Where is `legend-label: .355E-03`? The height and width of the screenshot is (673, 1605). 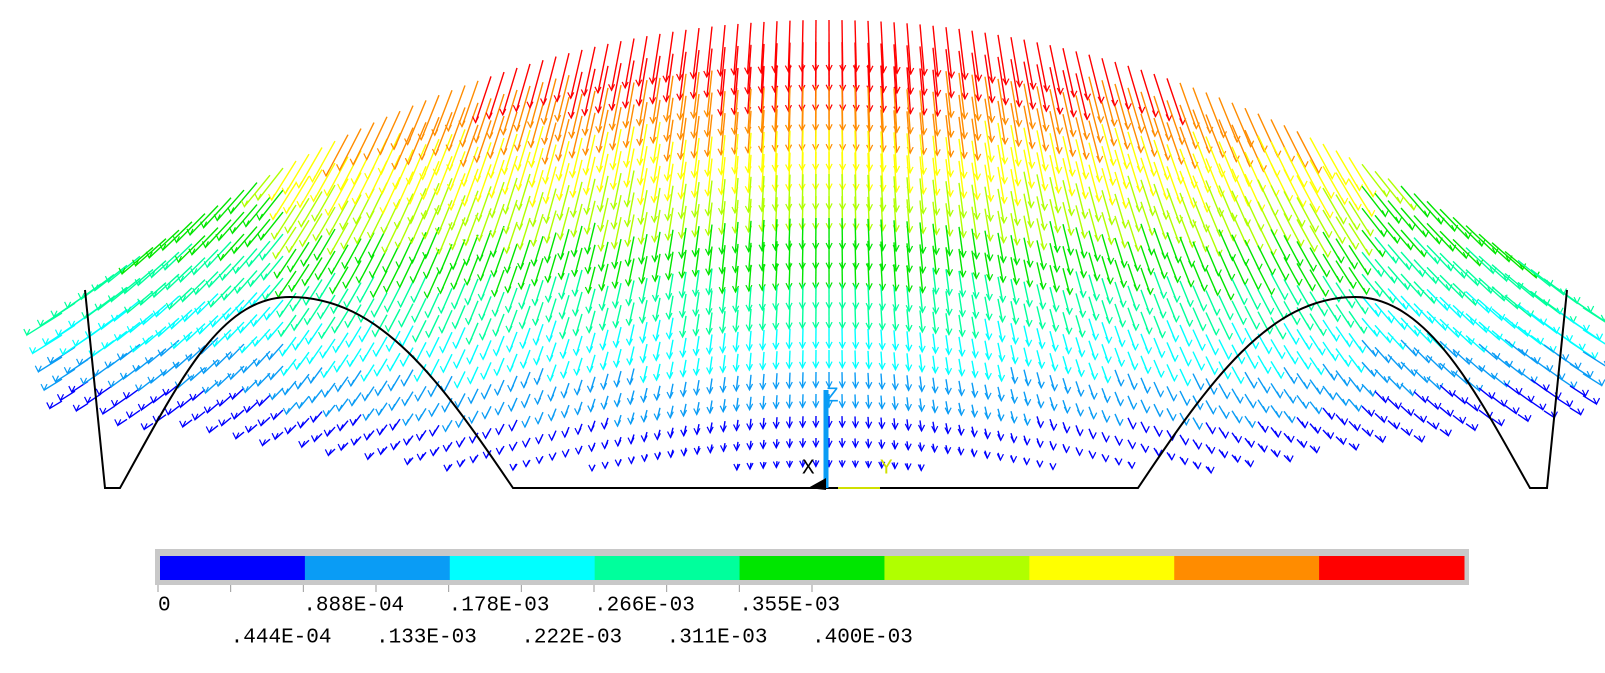
legend-label: .355E-03 is located at coordinates (789, 606).